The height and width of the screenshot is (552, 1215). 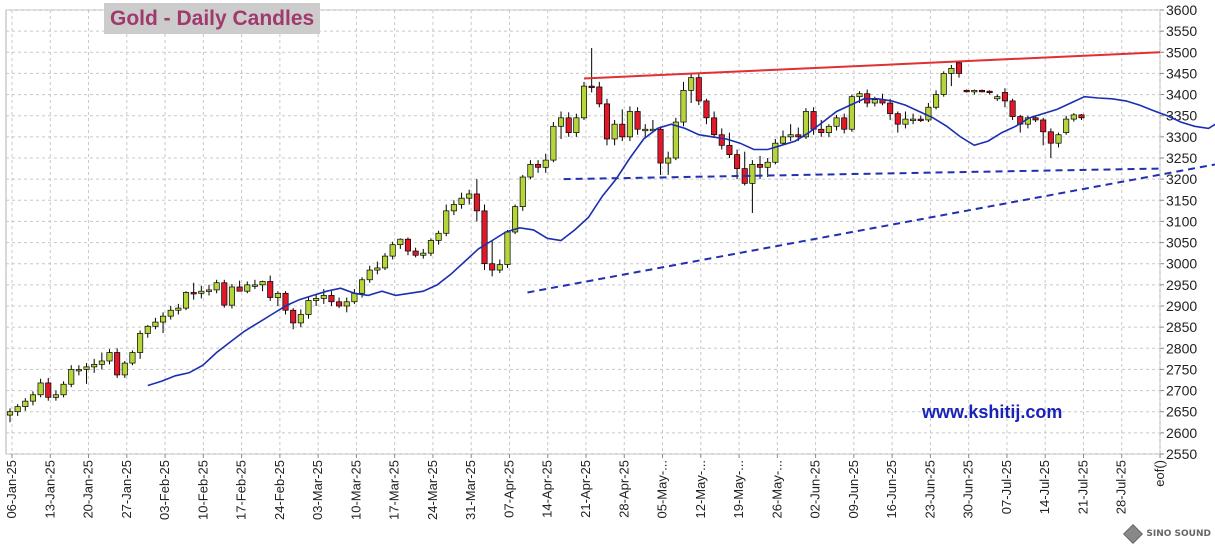 What do you see at coordinates (470, 490) in the screenshot?
I see `x-tick-label: 31-Mar-25` at bounding box center [470, 490].